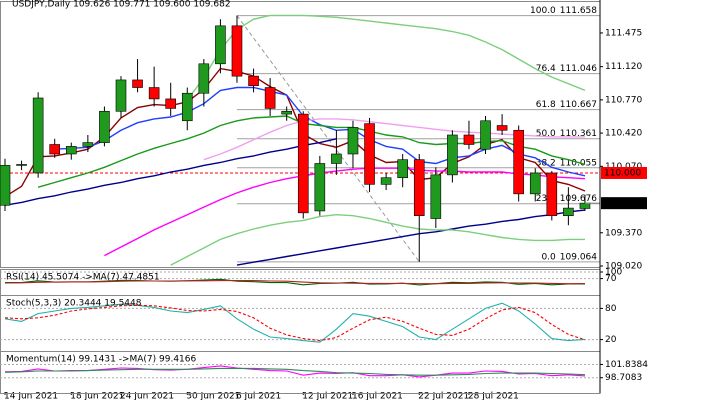 The image size is (727, 400). Describe the element at coordinates (443, 396) in the screenshot. I see `x-tick-label: 22 Jul 2021` at that location.